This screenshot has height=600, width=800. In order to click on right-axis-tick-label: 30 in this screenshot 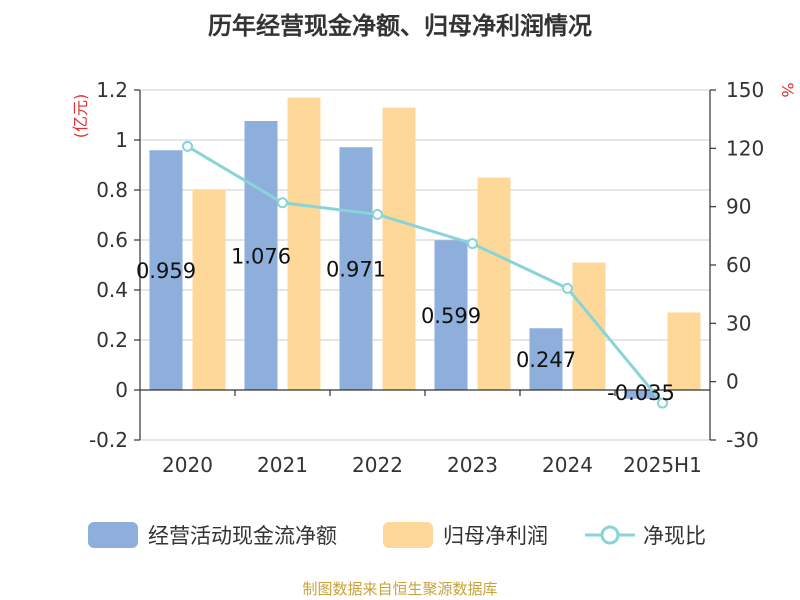, I will do `click(738, 323)`.